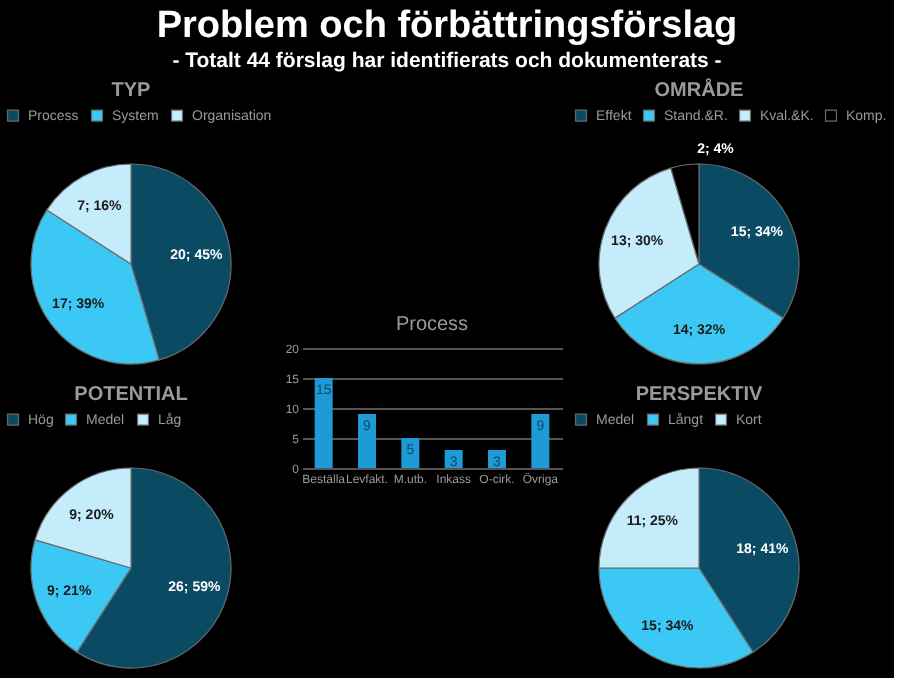 This screenshot has width=898, height=696. What do you see at coordinates (447, 26) in the screenshot?
I see `text: Problem och förbättringsförslag` at bounding box center [447, 26].